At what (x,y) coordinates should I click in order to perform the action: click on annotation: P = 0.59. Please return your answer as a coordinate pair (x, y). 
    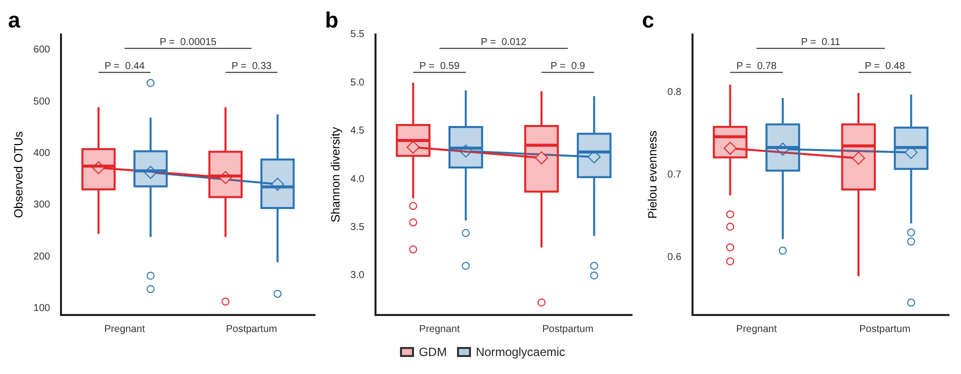
    Looking at the image, I should click on (439, 66).